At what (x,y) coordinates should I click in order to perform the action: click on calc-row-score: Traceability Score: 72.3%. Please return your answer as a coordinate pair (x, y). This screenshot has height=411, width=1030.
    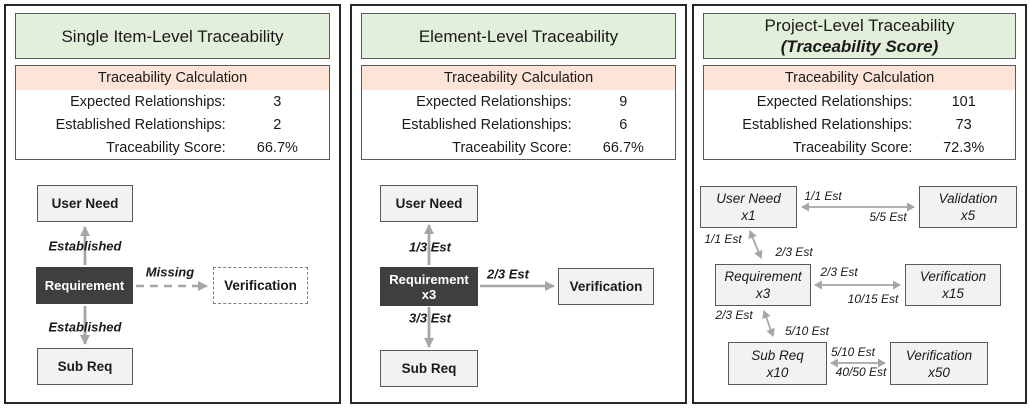
    Looking at the image, I should click on (859, 147).